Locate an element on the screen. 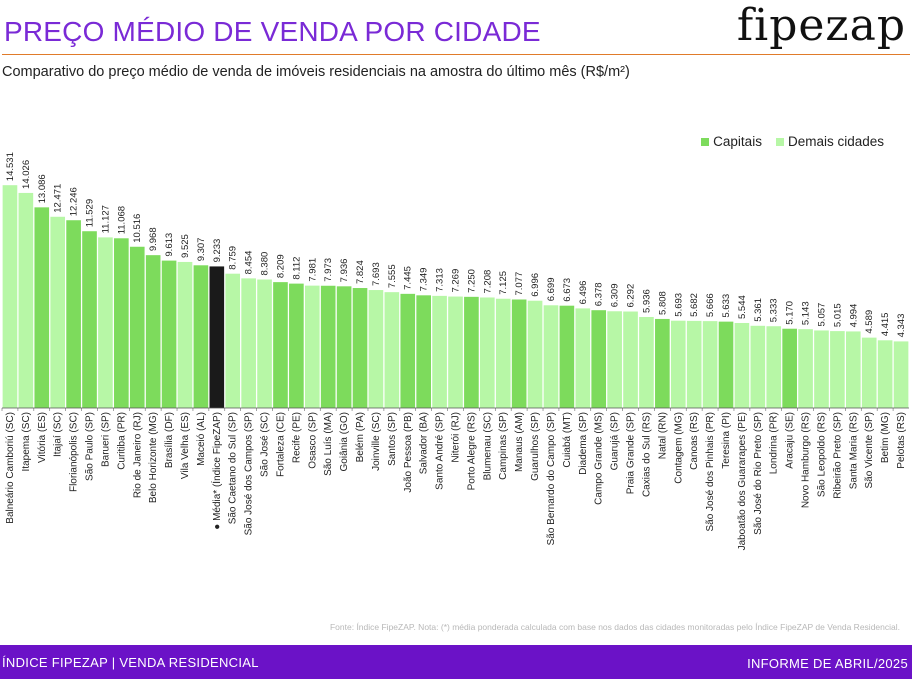 This screenshot has height=679, width=912. footer-index-label: ÍNDICE FIPEZAP | VENDA RESIDENCIAL is located at coordinates (130, 662).